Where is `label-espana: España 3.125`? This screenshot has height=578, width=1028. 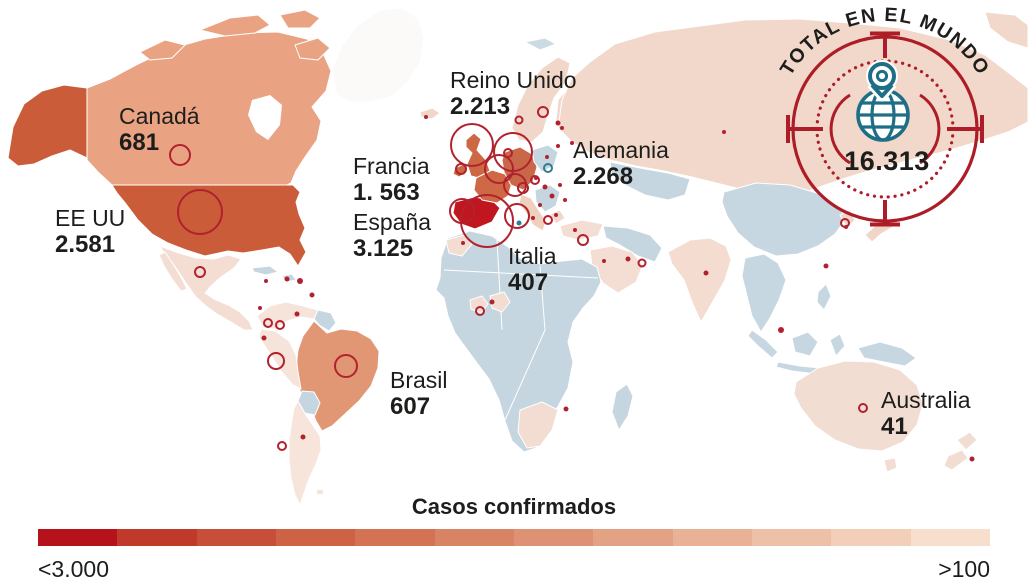 label-espana: España 3.125 is located at coordinates (392, 236).